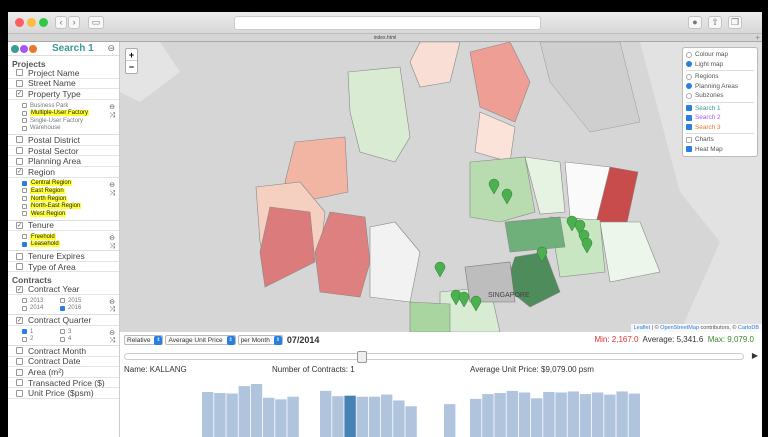 Image resolution: width=768 pixels, height=437 pixels. What do you see at coordinates (754, 355) in the screenshot?
I see `play-icon: ▶` at bounding box center [754, 355].